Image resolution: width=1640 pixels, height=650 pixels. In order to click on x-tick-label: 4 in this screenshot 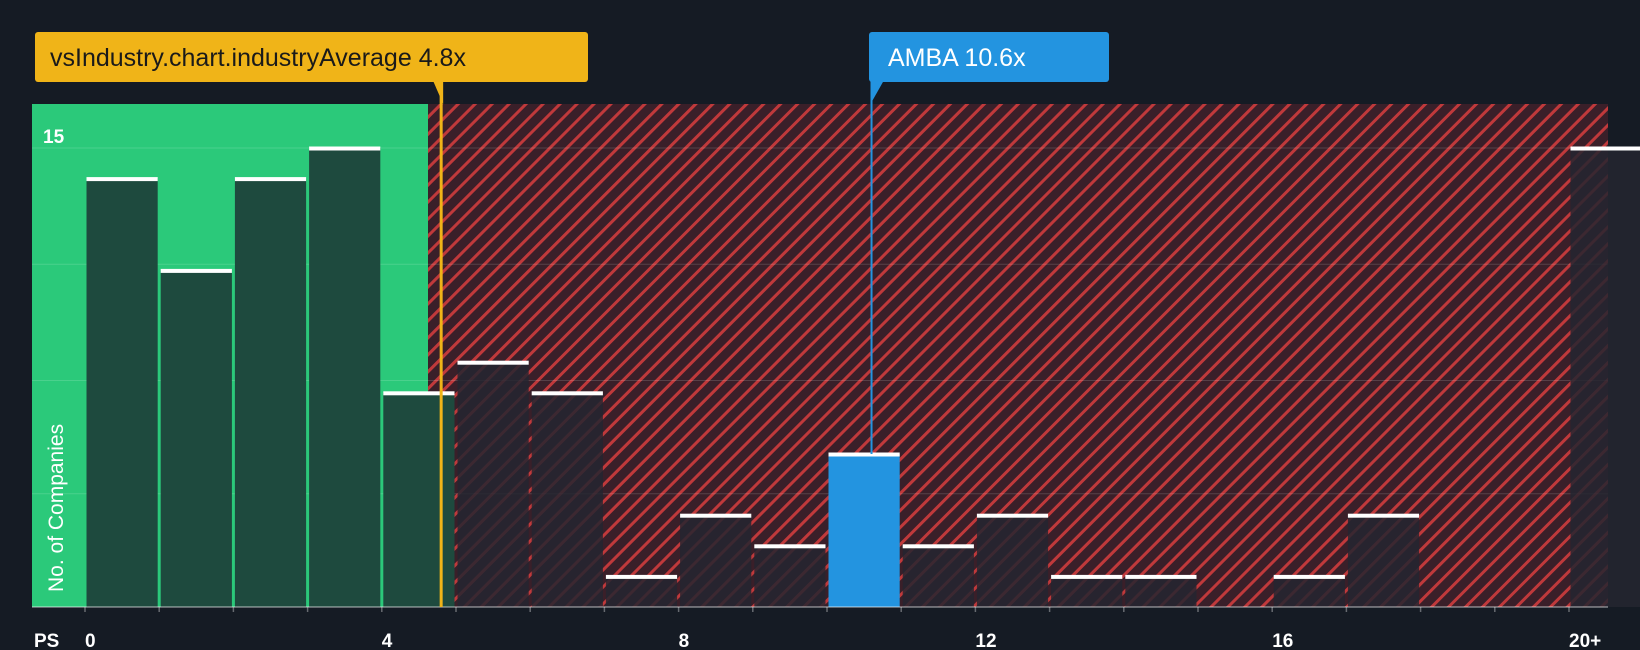, I will do `click(387, 640)`.